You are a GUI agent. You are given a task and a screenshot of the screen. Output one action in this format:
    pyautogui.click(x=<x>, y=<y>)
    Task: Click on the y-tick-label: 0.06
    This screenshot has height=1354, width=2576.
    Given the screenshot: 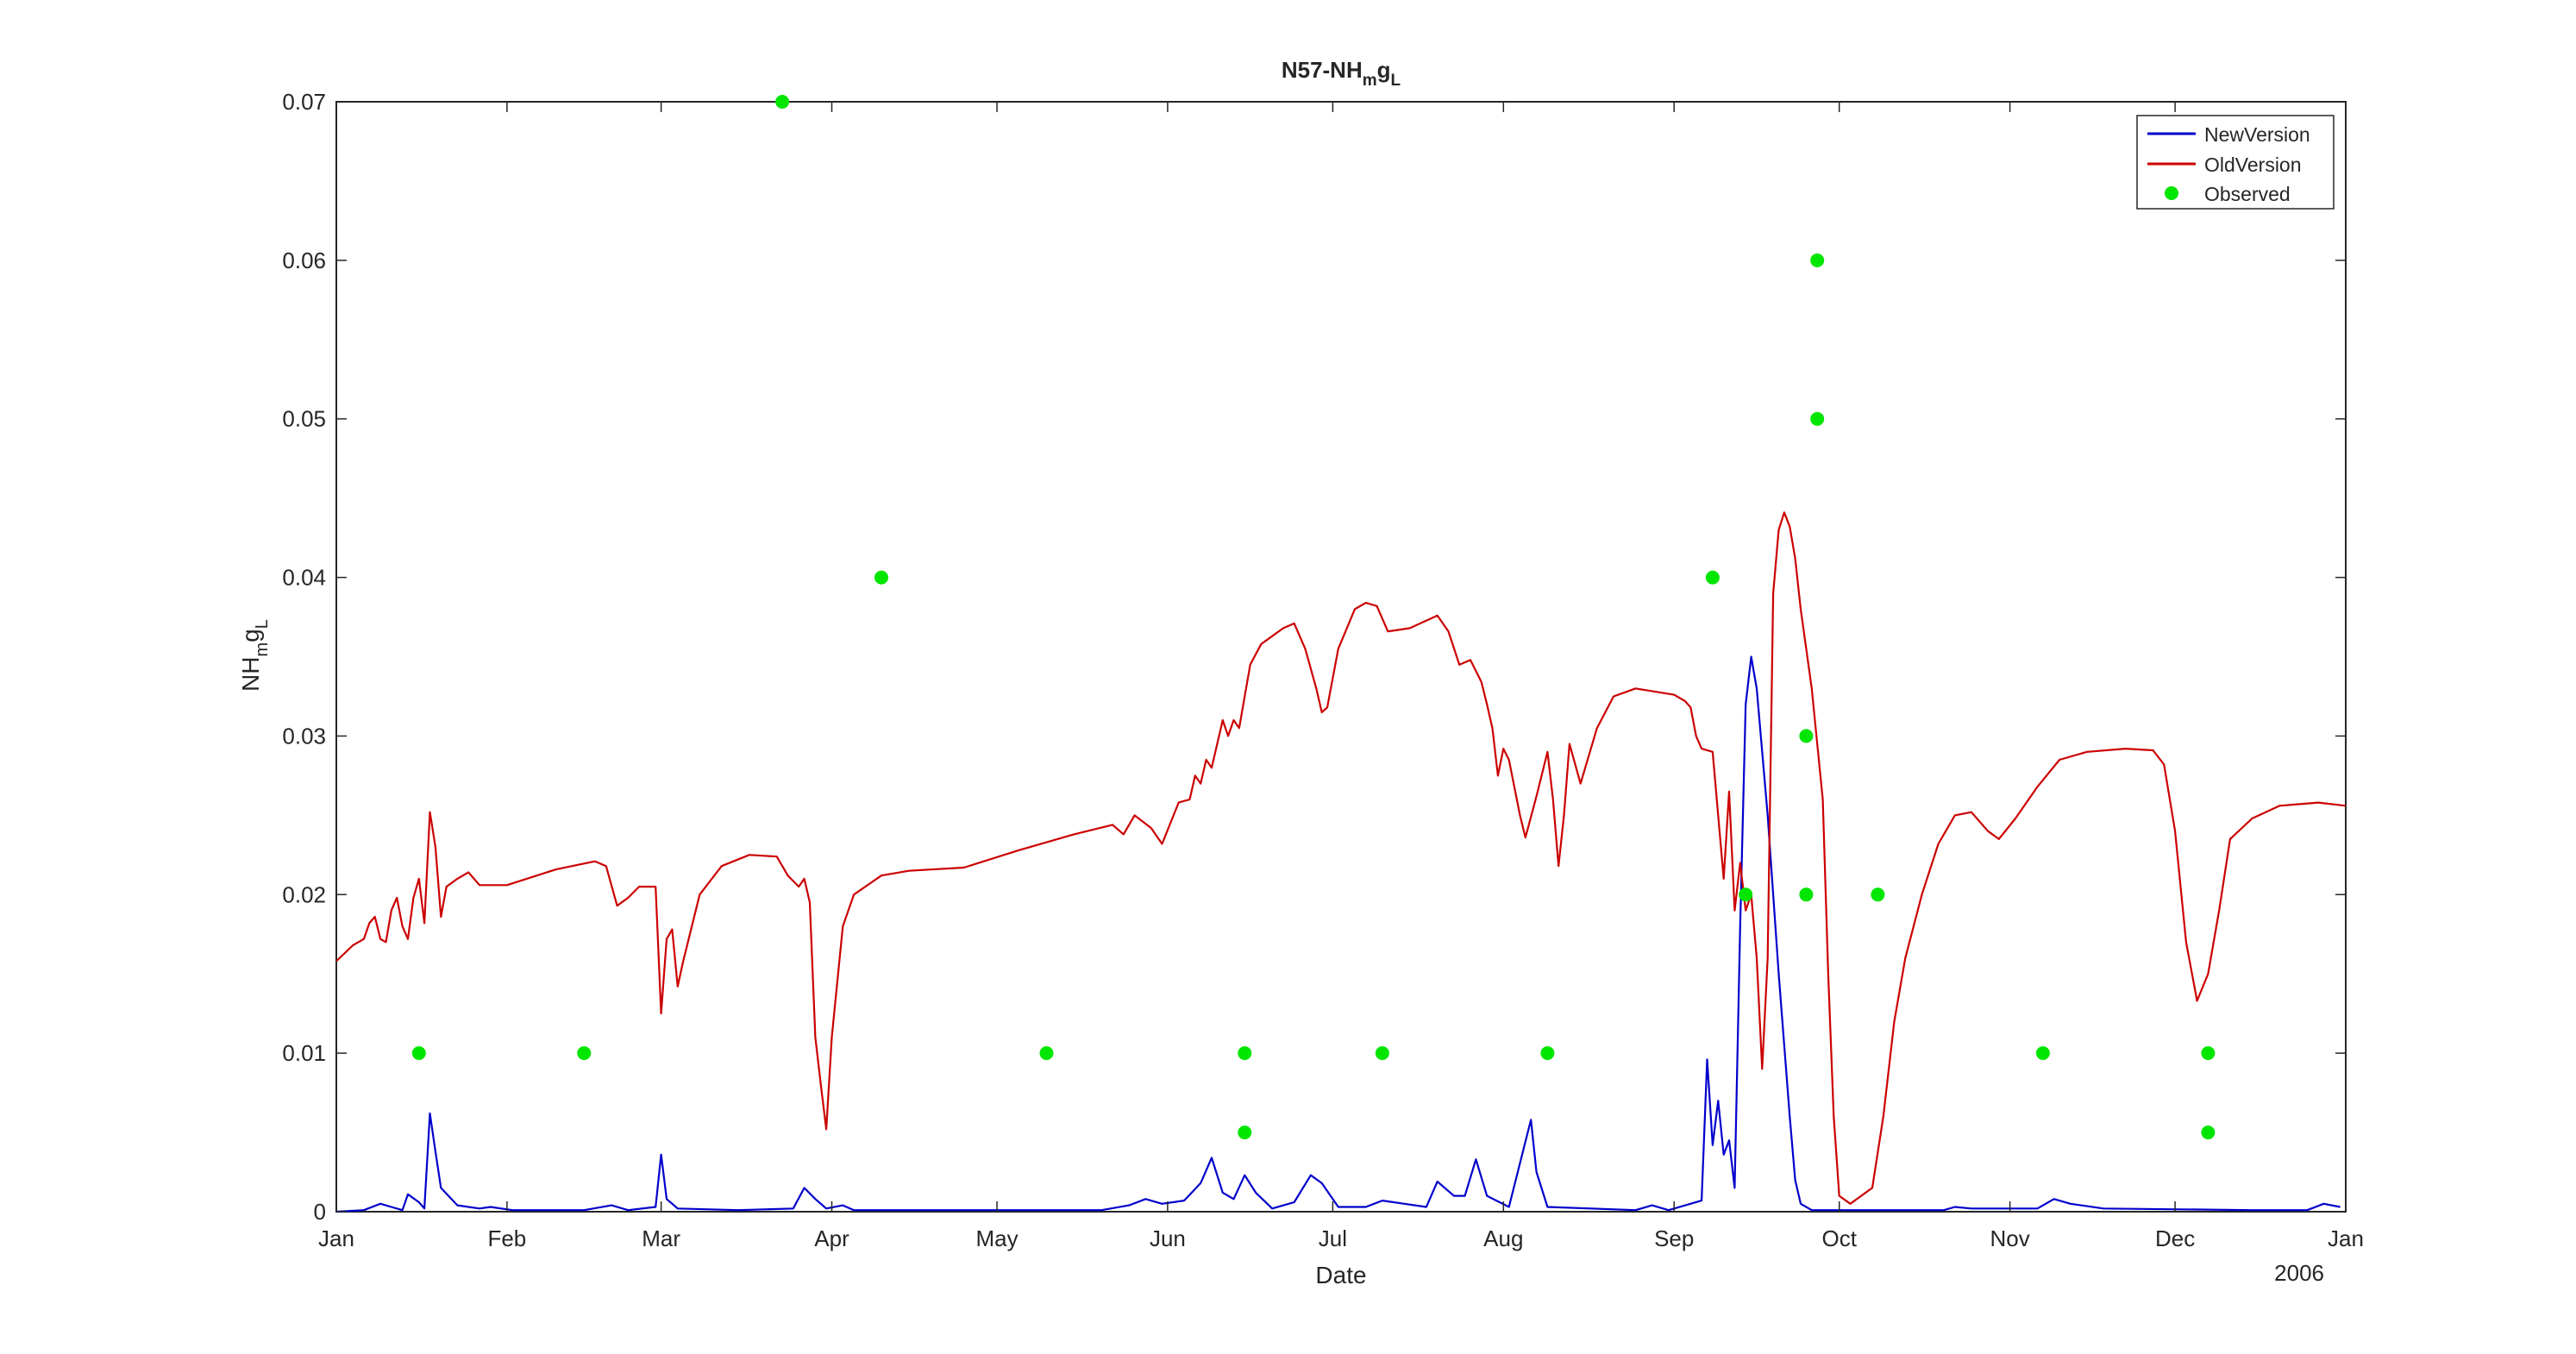 What is the action you would take?
    pyautogui.click(x=304, y=260)
    